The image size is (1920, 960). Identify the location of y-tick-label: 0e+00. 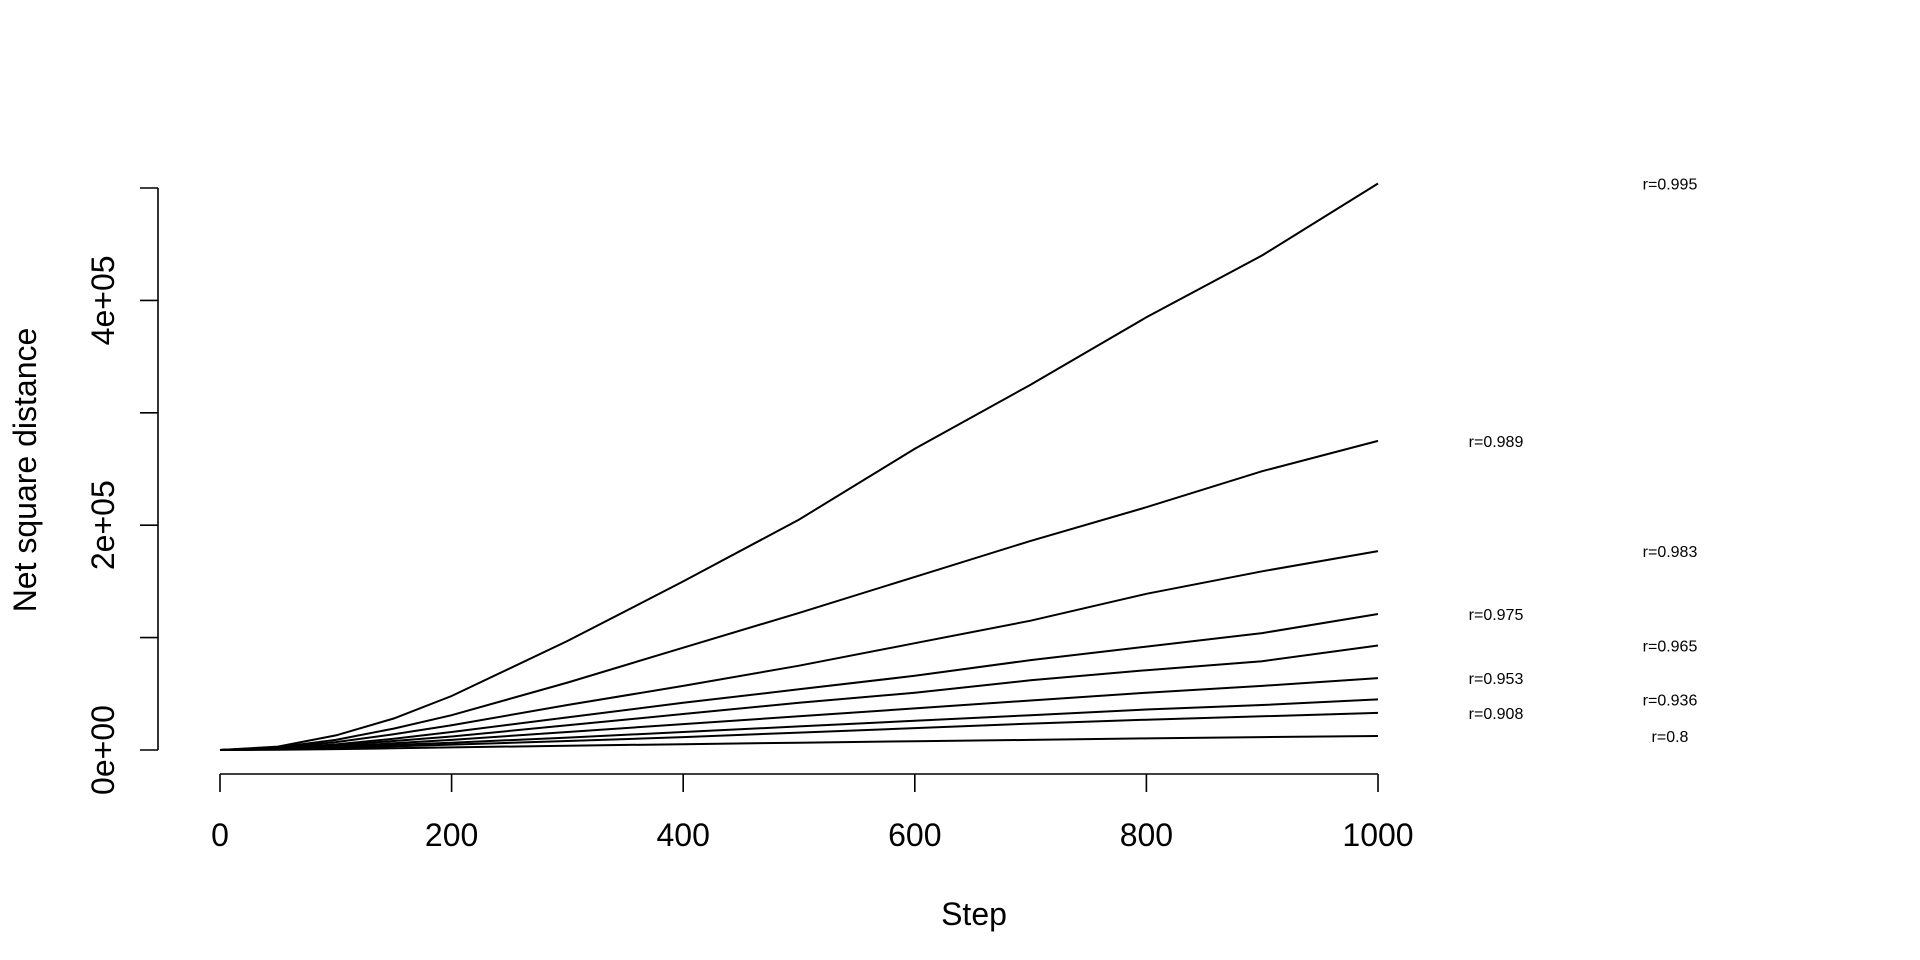
(103, 750).